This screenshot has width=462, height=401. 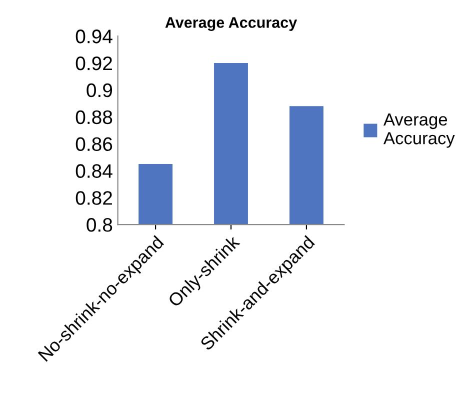 What do you see at coordinates (94, 198) in the screenshot?
I see `y-tick-label: 0.82` at bounding box center [94, 198].